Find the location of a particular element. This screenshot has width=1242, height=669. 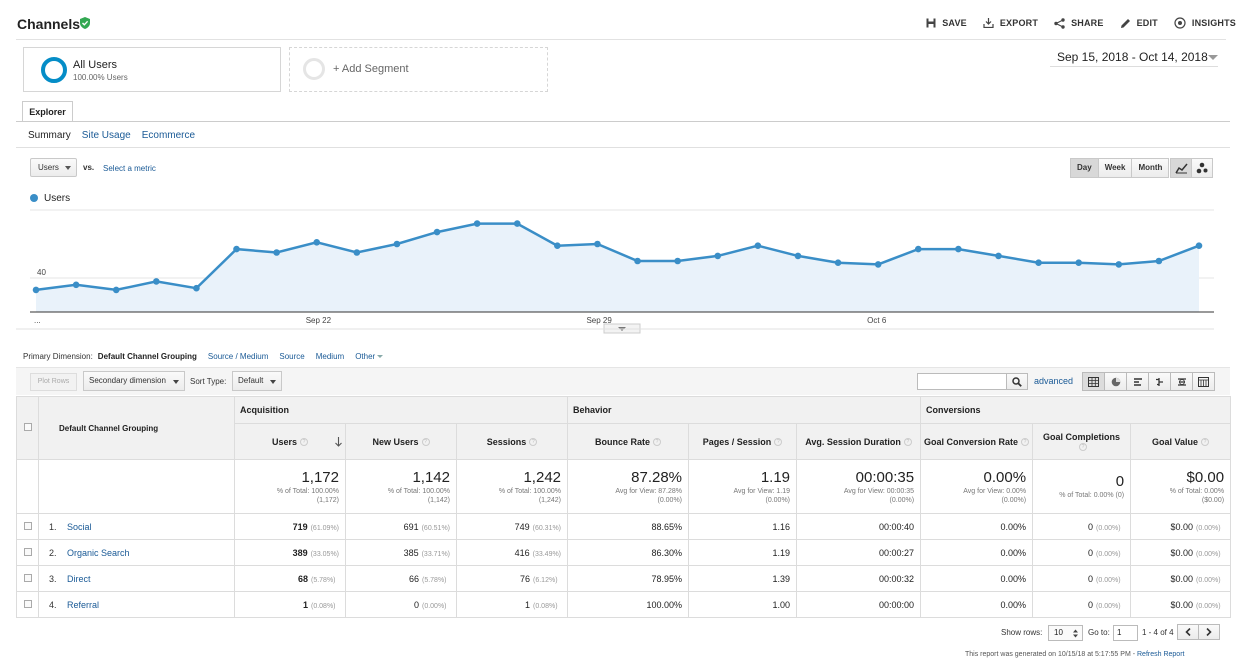

performance-view-button is located at coordinates (1137, 381).